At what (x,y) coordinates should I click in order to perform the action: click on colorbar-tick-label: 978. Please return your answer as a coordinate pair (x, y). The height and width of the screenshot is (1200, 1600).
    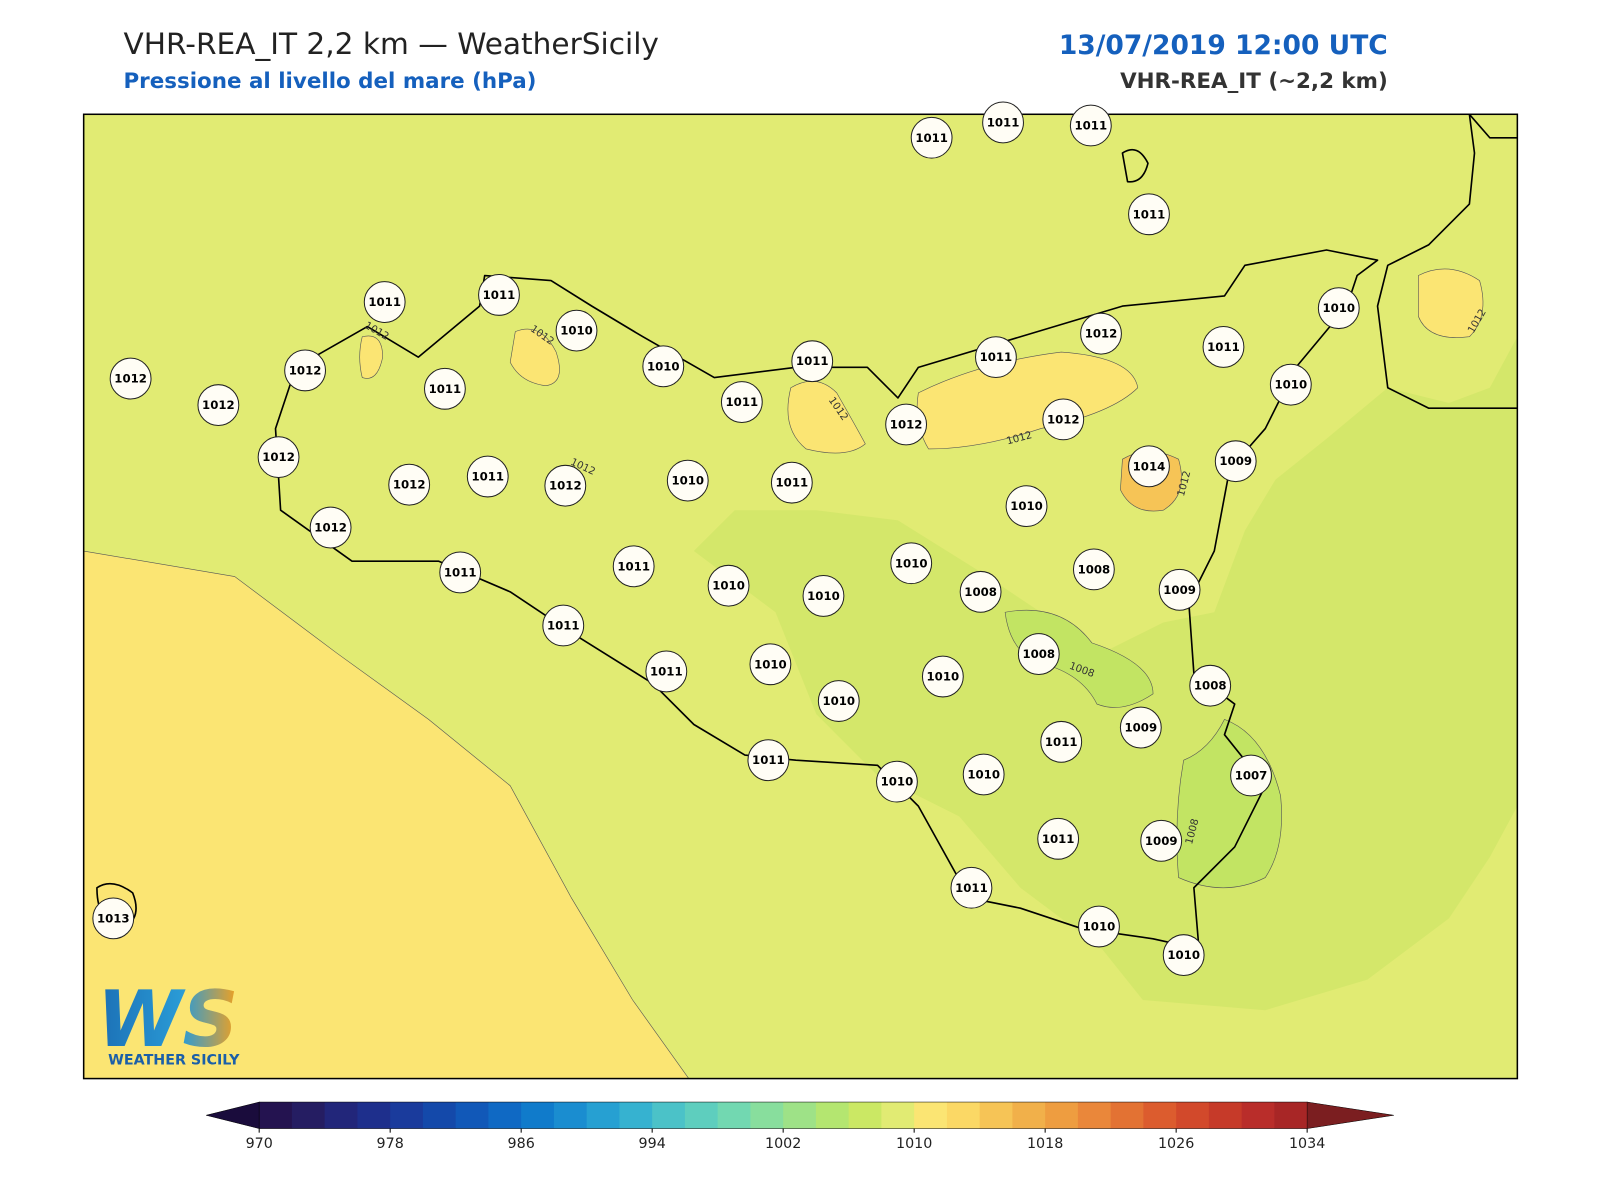
    Looking at the image, I should click on (390, 1144).